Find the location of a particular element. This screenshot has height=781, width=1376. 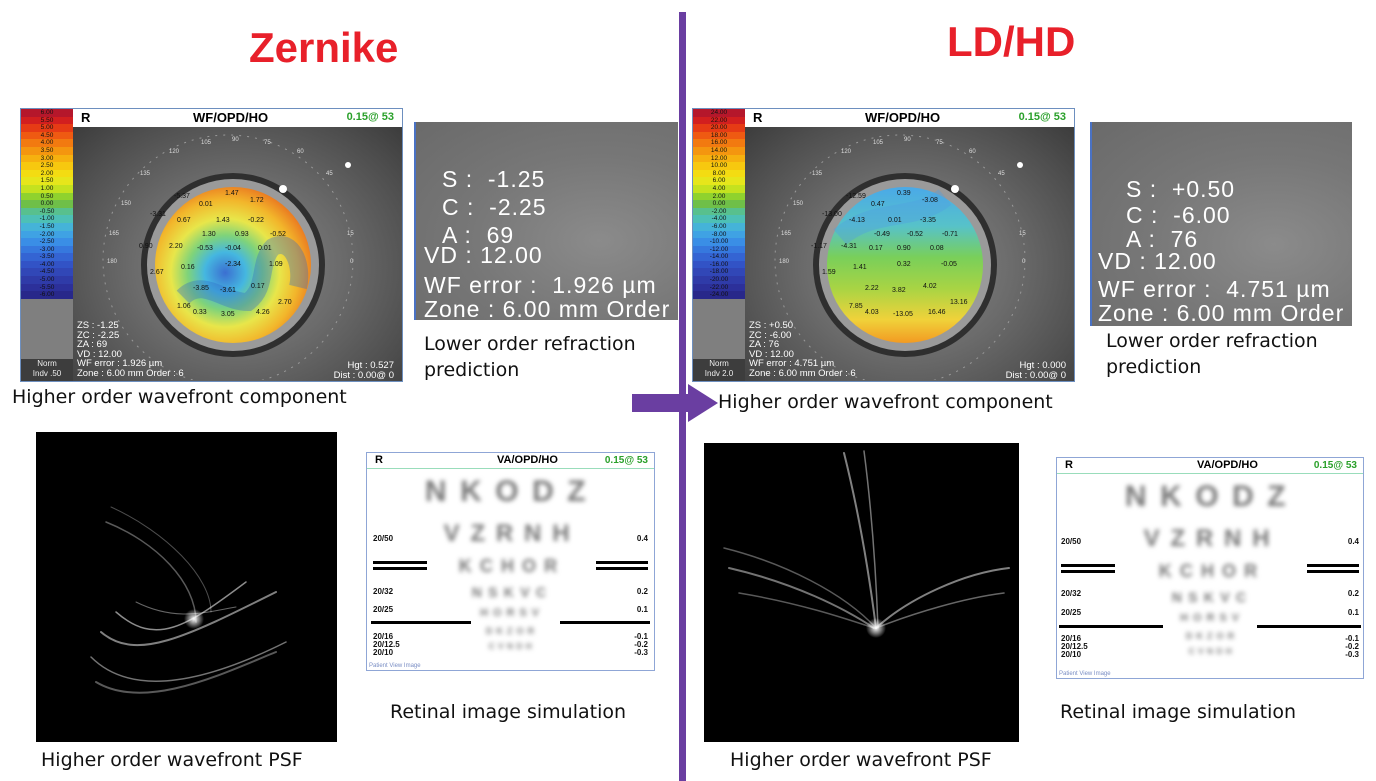

axis-label: 45 is located at coordinates (329, 174).